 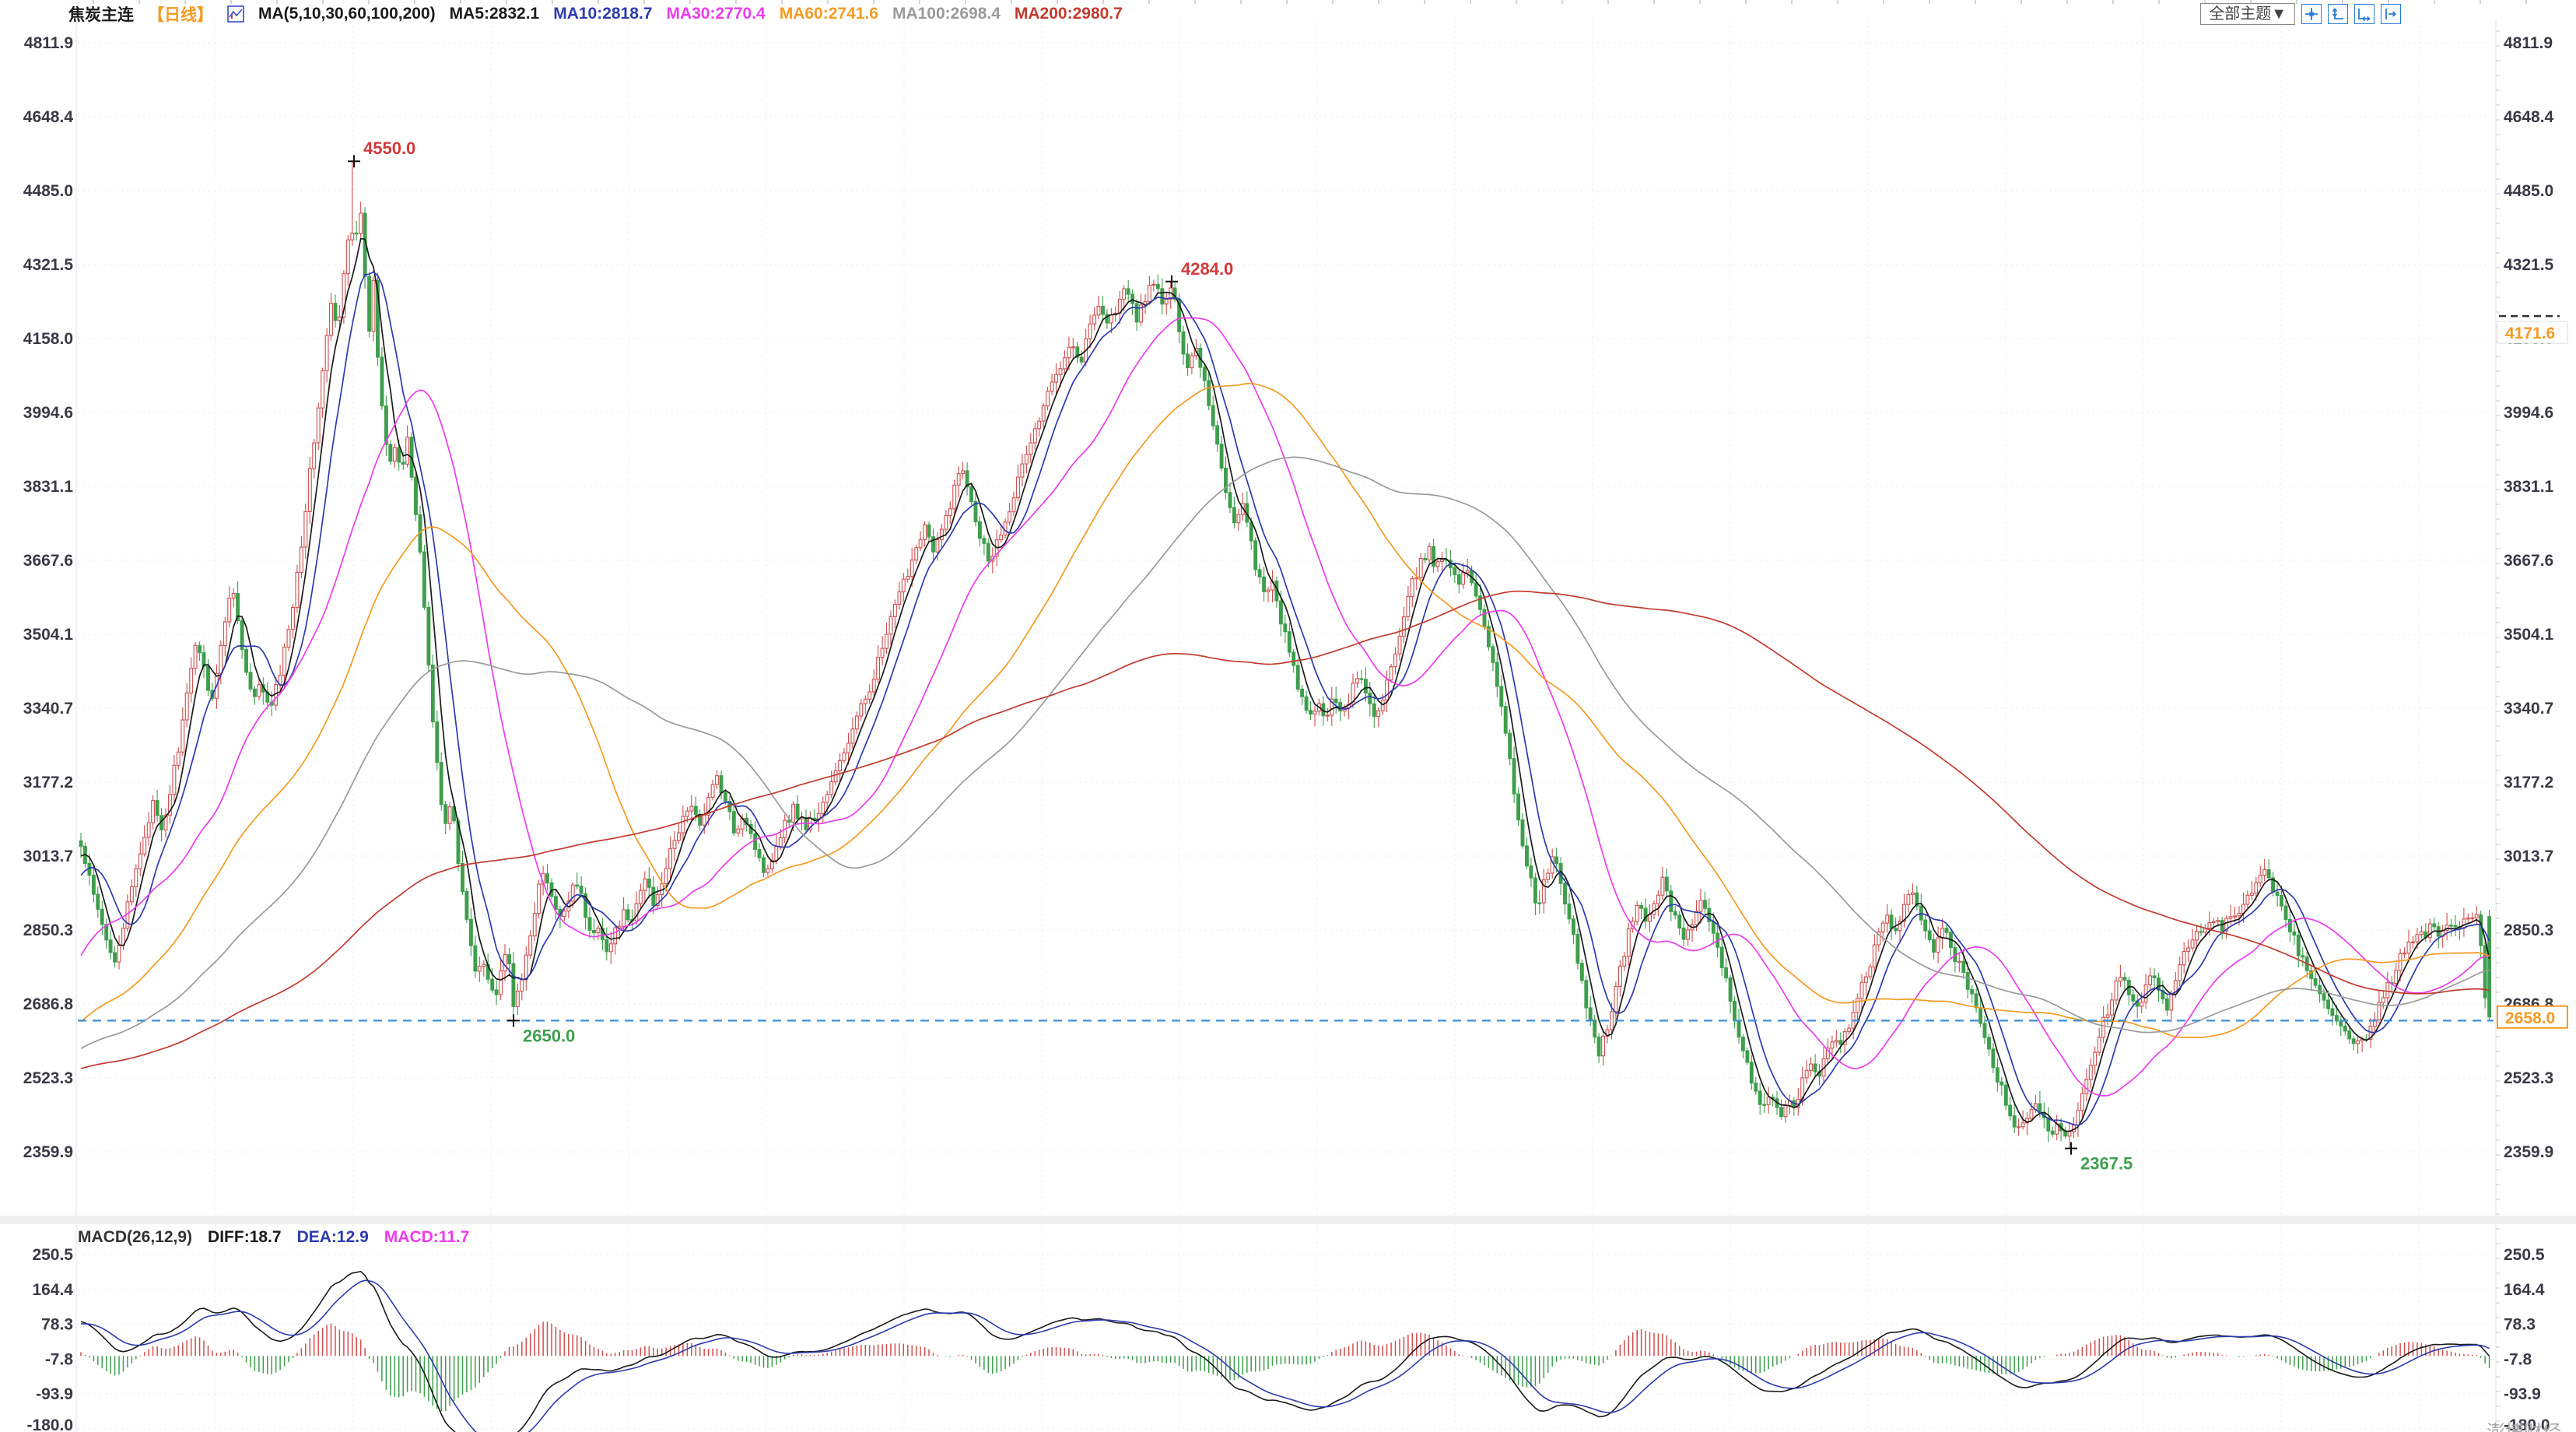 What do you see at coordinates (2106, 1164) in the screenshot?
I see `svg-text: 2367.5` at bounding box center [2106, 1164].